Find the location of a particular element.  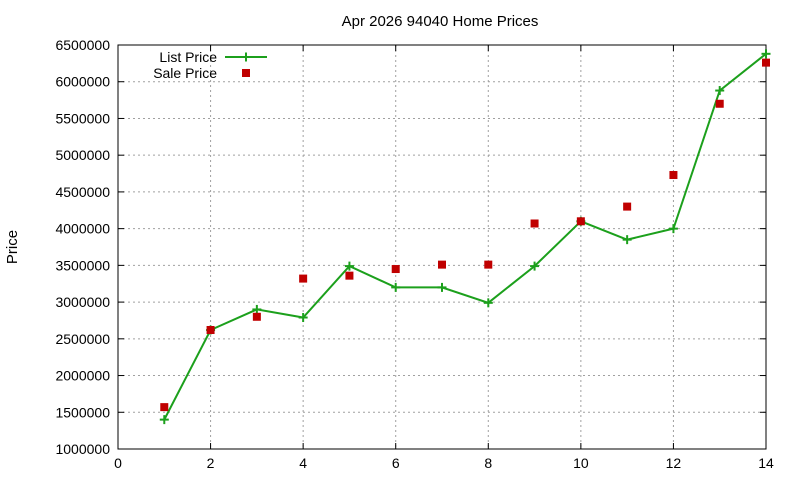

y-tick-label: 5000000 is located at coordinates (82, 155).